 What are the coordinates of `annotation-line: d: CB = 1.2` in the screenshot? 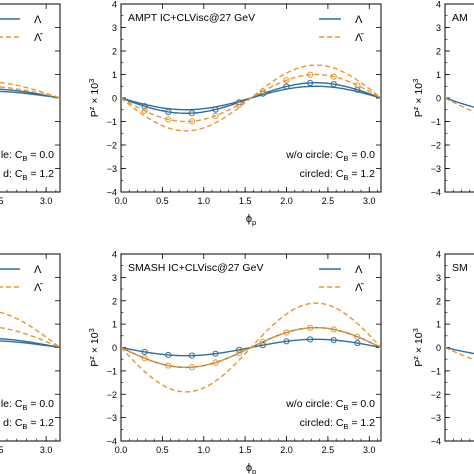 It's located at (28, 424).